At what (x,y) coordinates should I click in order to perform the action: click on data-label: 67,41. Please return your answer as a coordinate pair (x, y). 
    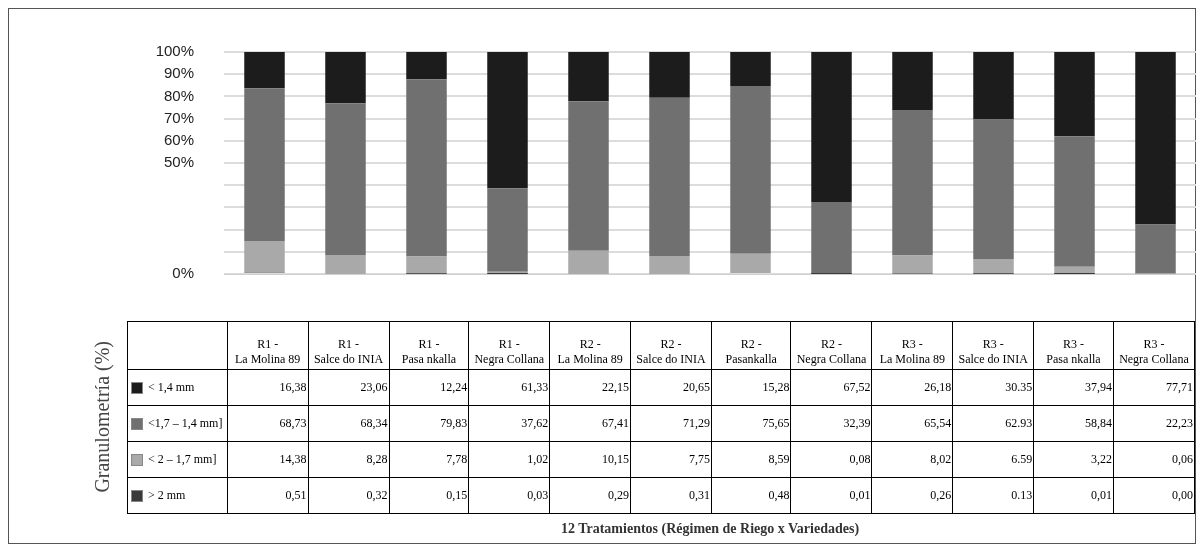
    Looking at the image, I should click on (590, 423).